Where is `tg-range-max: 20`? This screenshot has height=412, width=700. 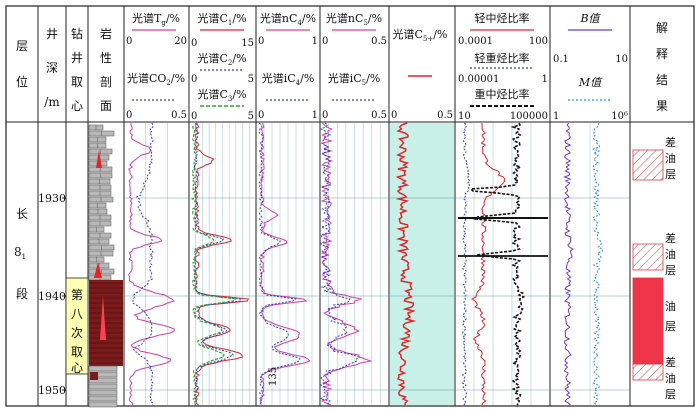 tg-range-max: 20 is located at coordinates (180, 41).